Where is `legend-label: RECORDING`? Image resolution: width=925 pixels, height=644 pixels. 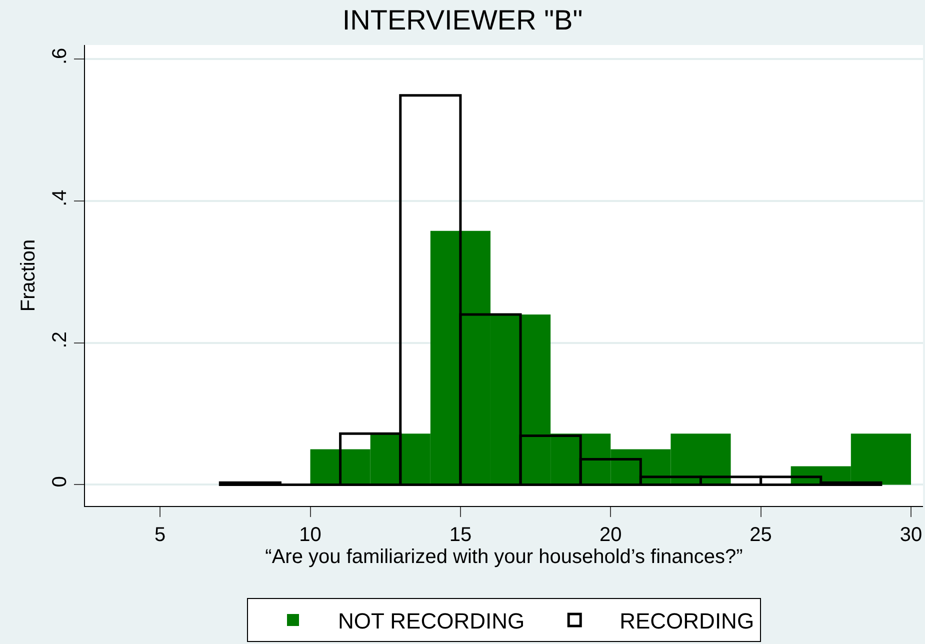
legend-label: RECORDING is located at coordinates (687, 621).